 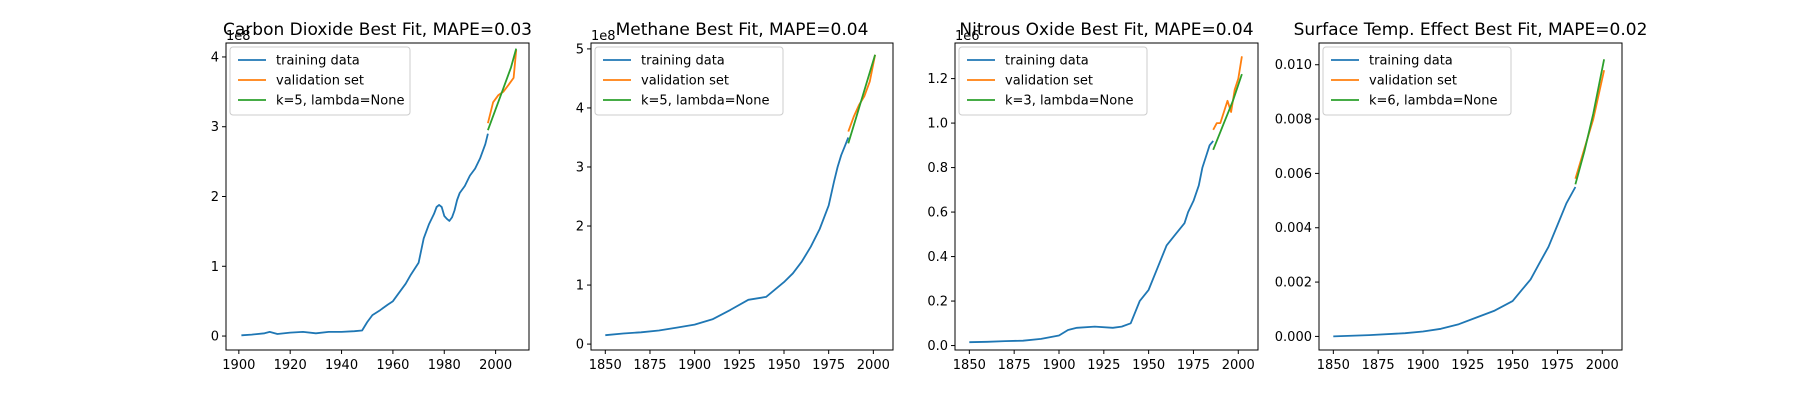 I want to click on chart-title: Surface Temp. Effect Best Fit, MAPE=0.02, so click(x=1471, y=30).